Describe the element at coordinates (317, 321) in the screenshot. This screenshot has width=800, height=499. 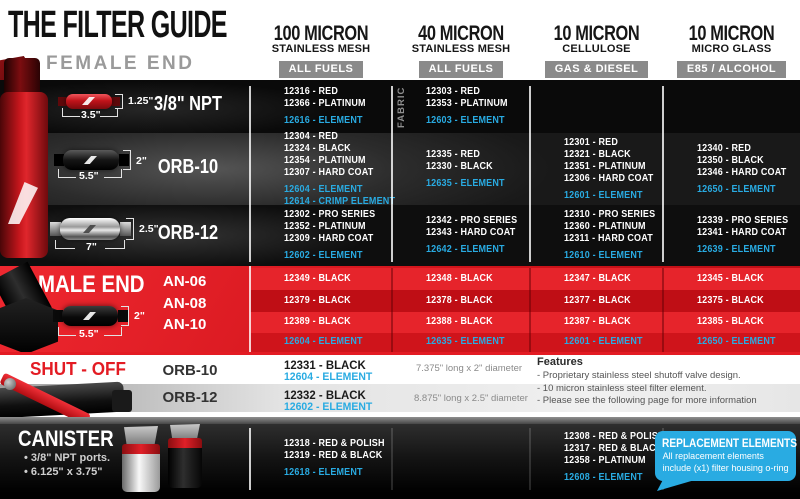
I see `part-number: 12389 - BLACK` at that location.